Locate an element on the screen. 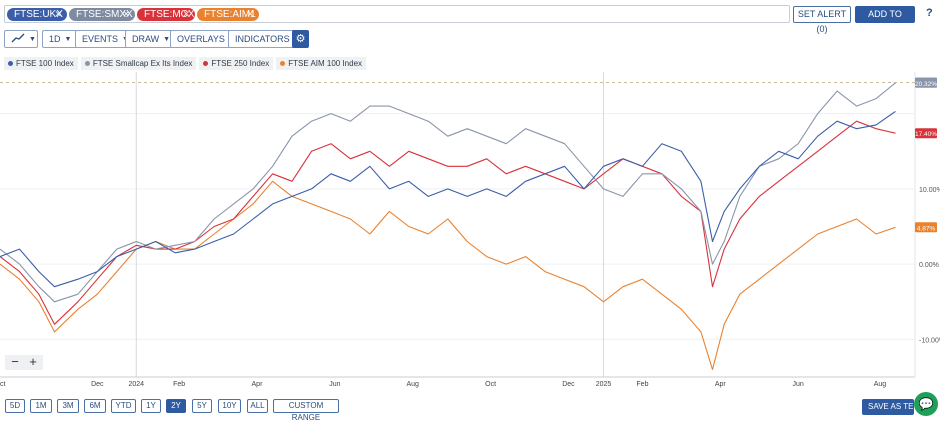  range-button-ytd: YTD is located at coordinates (123, 406).